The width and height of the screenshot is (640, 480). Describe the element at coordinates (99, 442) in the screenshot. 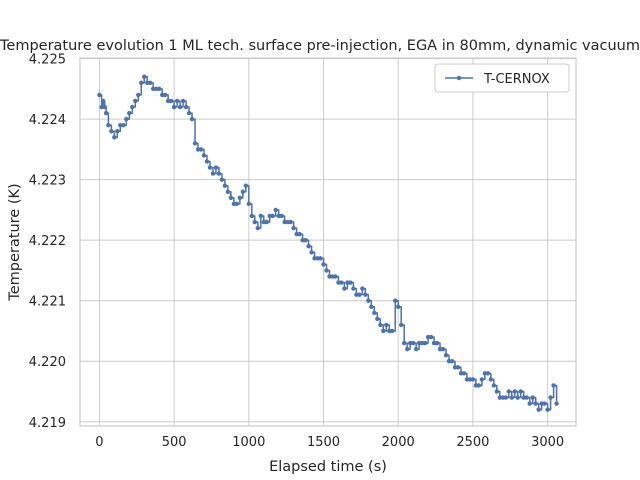

I see `x-tick-label: 0` at that location.